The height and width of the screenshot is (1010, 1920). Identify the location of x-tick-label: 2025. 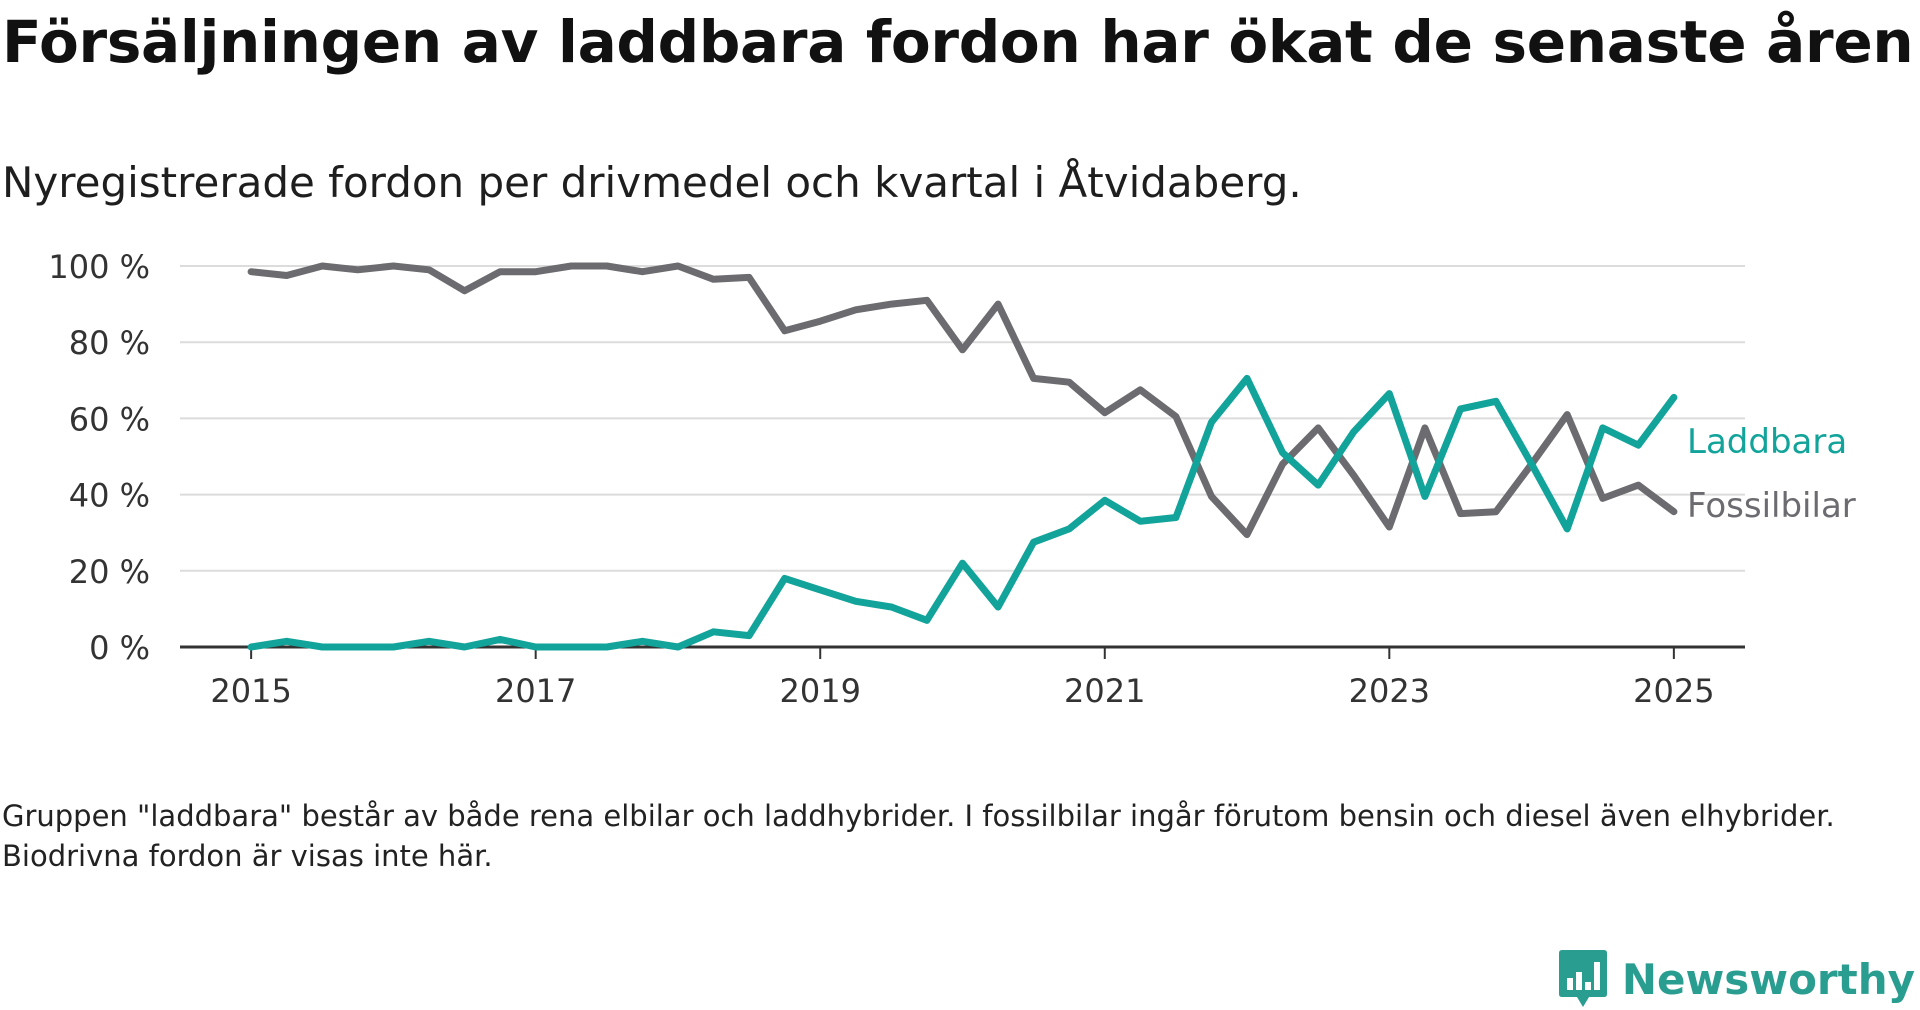
(1673, 691).